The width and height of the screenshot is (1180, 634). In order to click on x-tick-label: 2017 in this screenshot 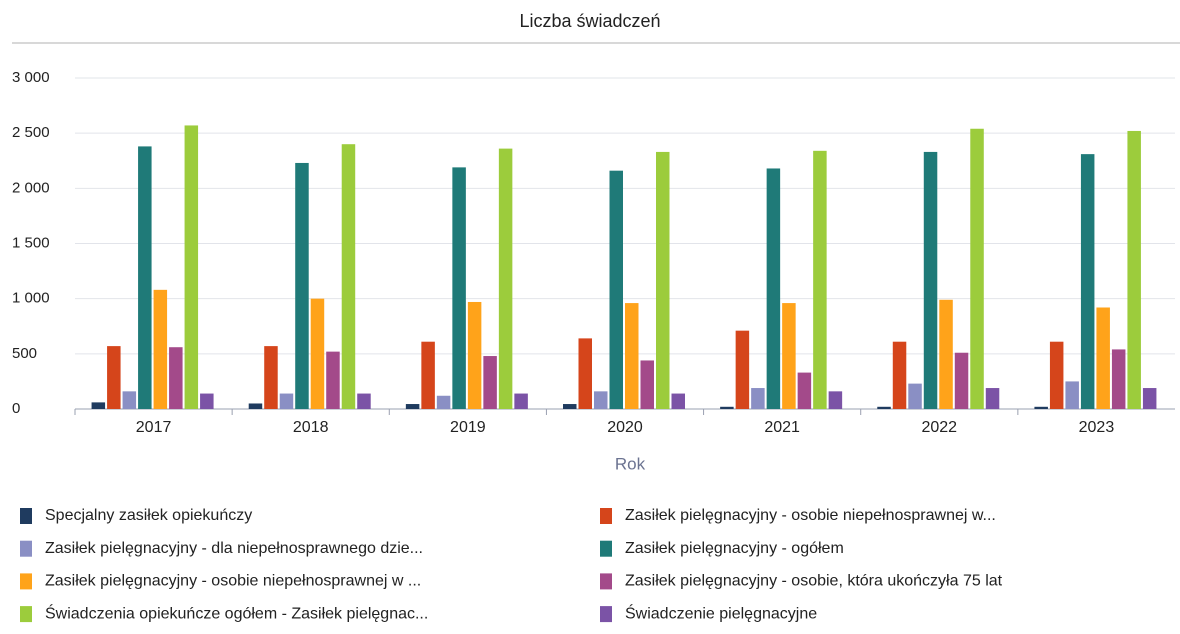, I will do `click(154, 427)`.